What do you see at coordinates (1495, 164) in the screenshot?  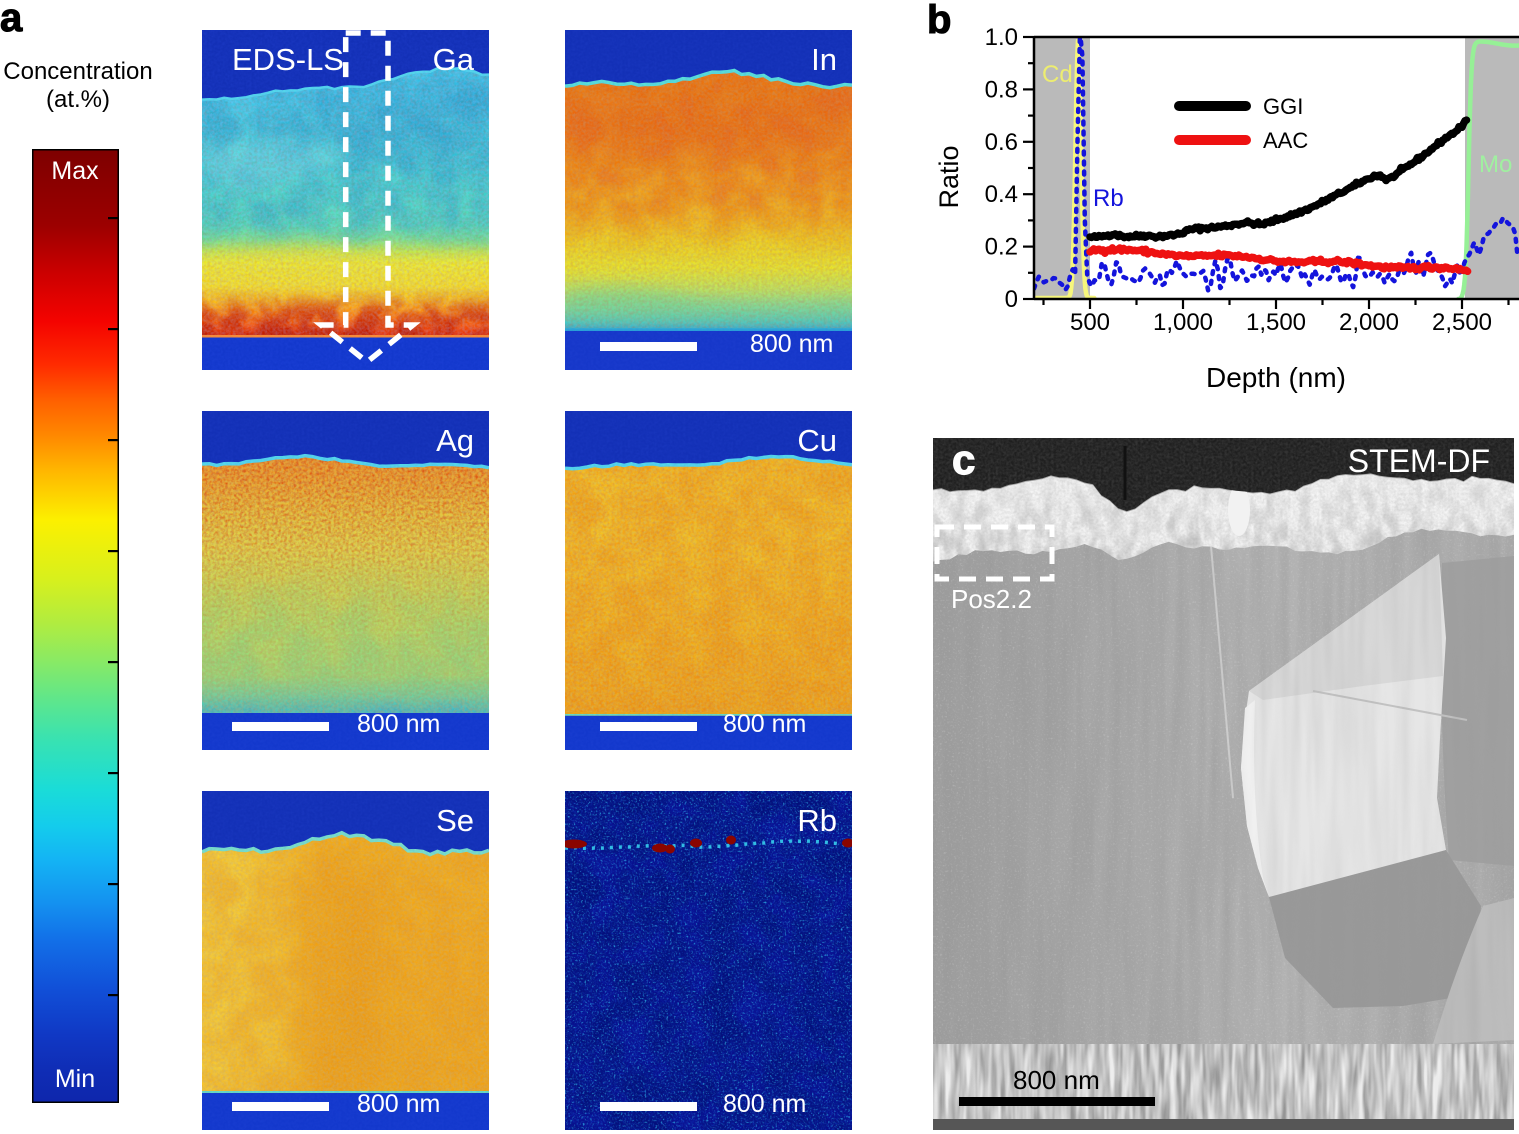 I see `svg-text: Mo` at bounding box center [1495, 164].